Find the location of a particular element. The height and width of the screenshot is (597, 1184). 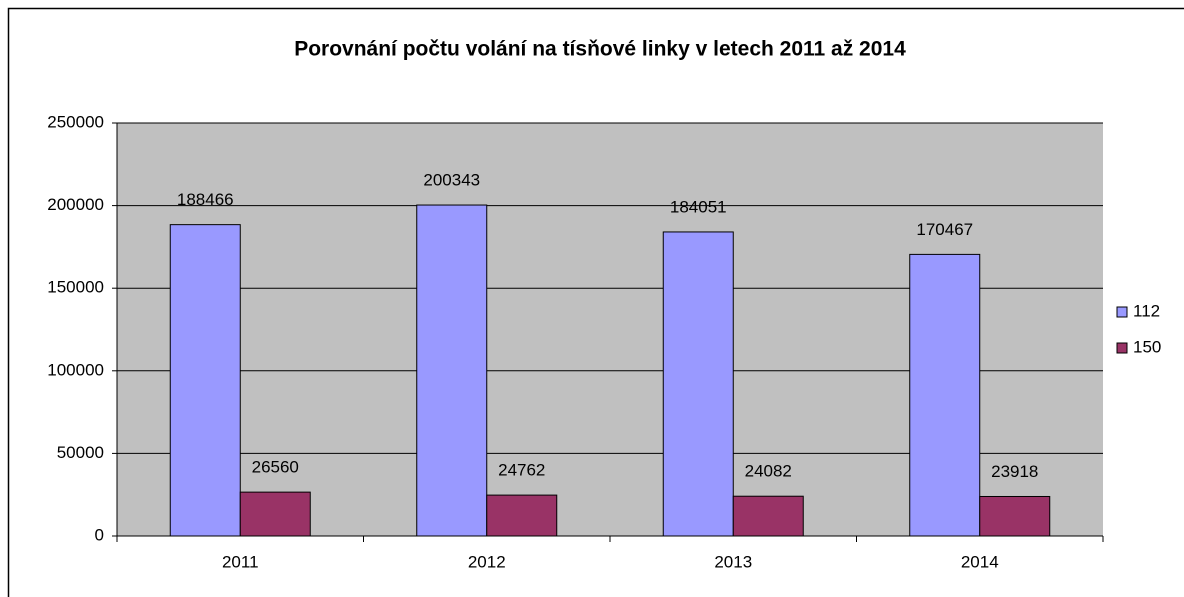

x-tick-label: 2013 is located at coordinates (733, 561).